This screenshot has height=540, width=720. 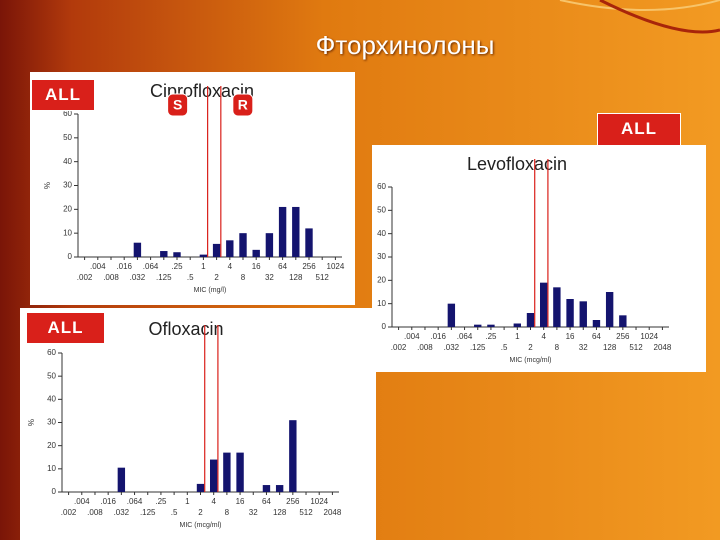 I want to click on x-tick-label: .125, so click(x=478, y=347).